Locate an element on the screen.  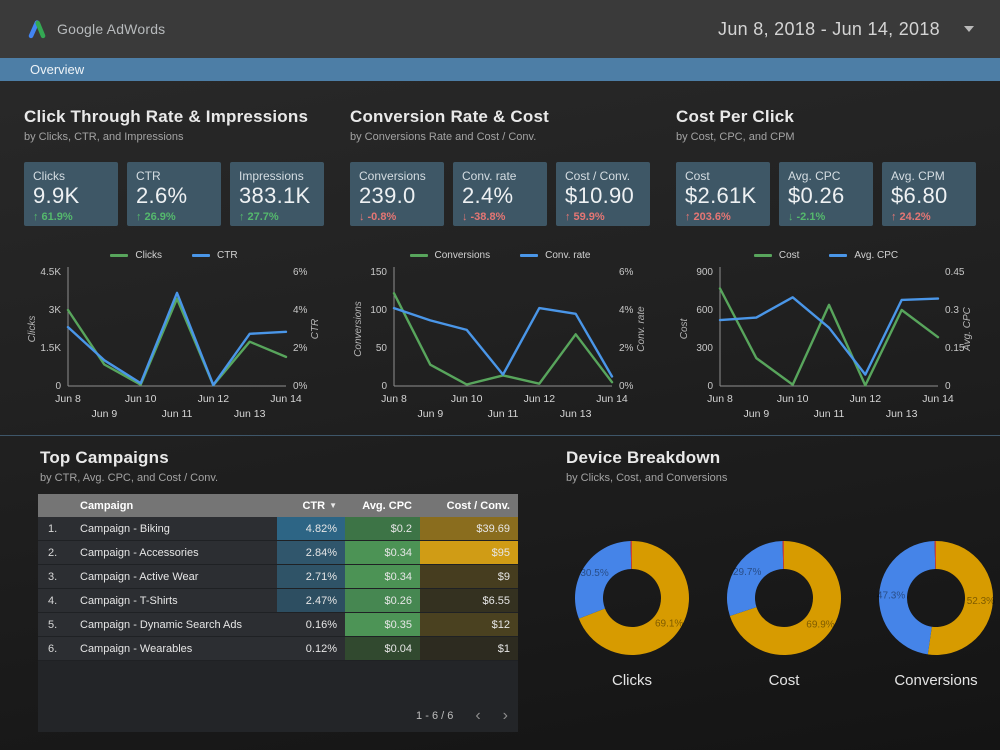
svg-text: 4.5K is located at coordinates (50, 272).